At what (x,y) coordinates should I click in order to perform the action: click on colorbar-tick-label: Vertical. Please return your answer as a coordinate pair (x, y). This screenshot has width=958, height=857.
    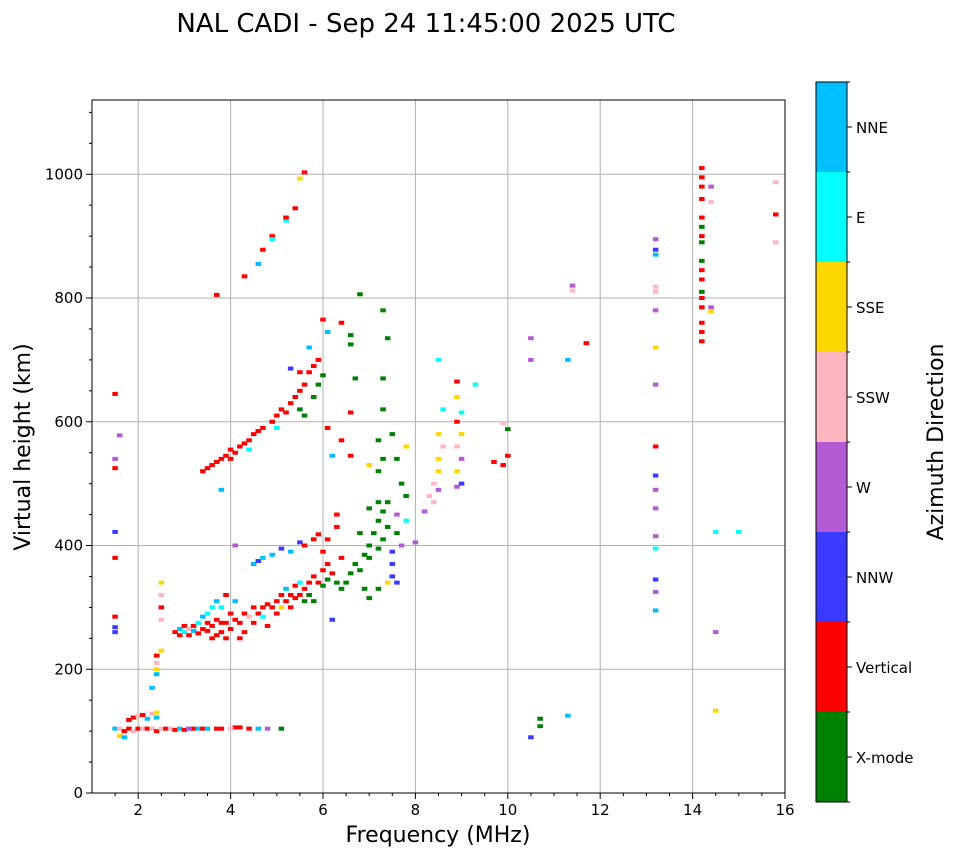
    Looking at the image, I should click on (884, 668).